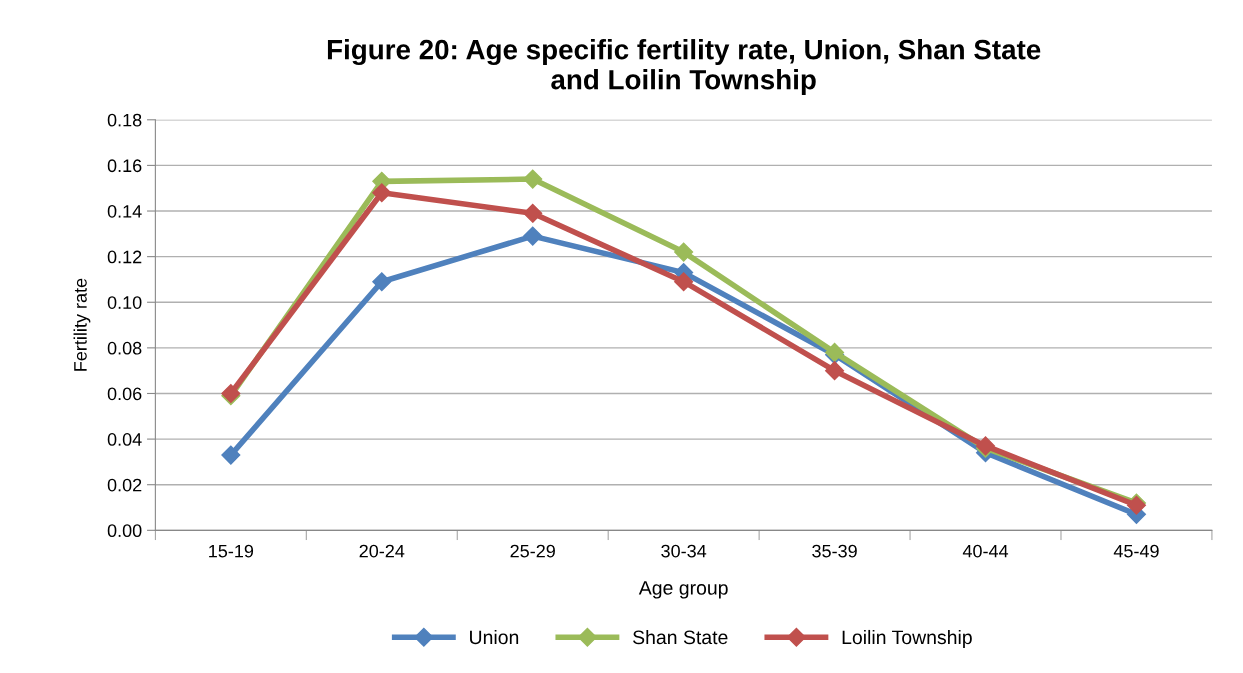  Describe the element at coordinates (683, 590) in the screenshot. I see `x-axis-title: Age group` at that location.